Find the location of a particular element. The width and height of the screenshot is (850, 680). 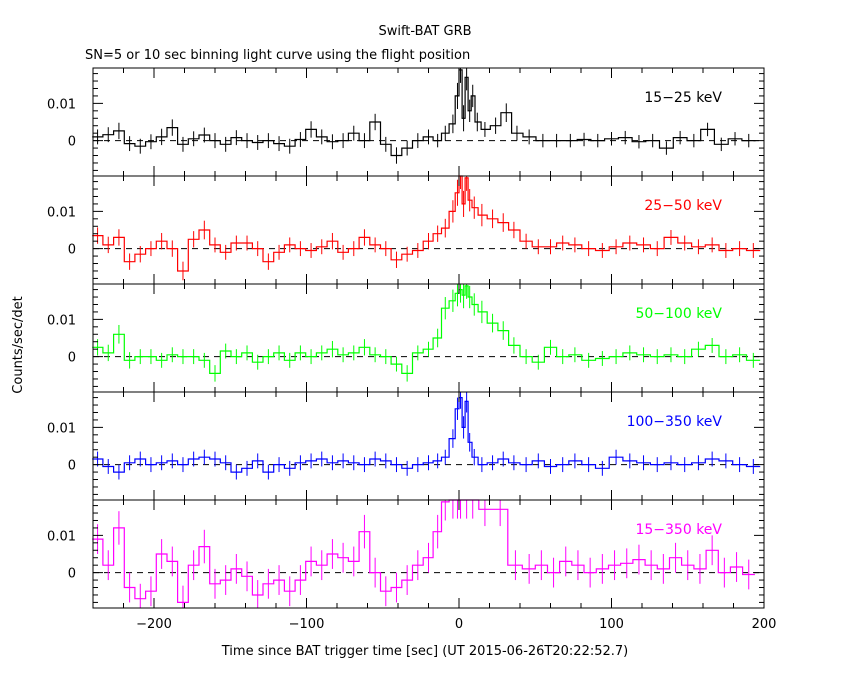

panel-4: 0 0.01 100−350 keV is located at coordinates (406, 446).